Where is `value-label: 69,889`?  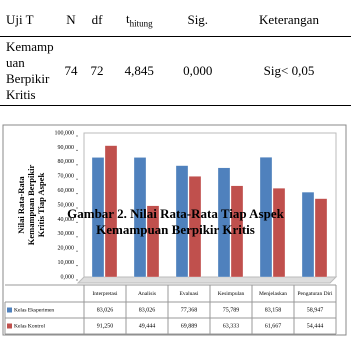 value-label: 69,889 is located at coordinates (189, 326).